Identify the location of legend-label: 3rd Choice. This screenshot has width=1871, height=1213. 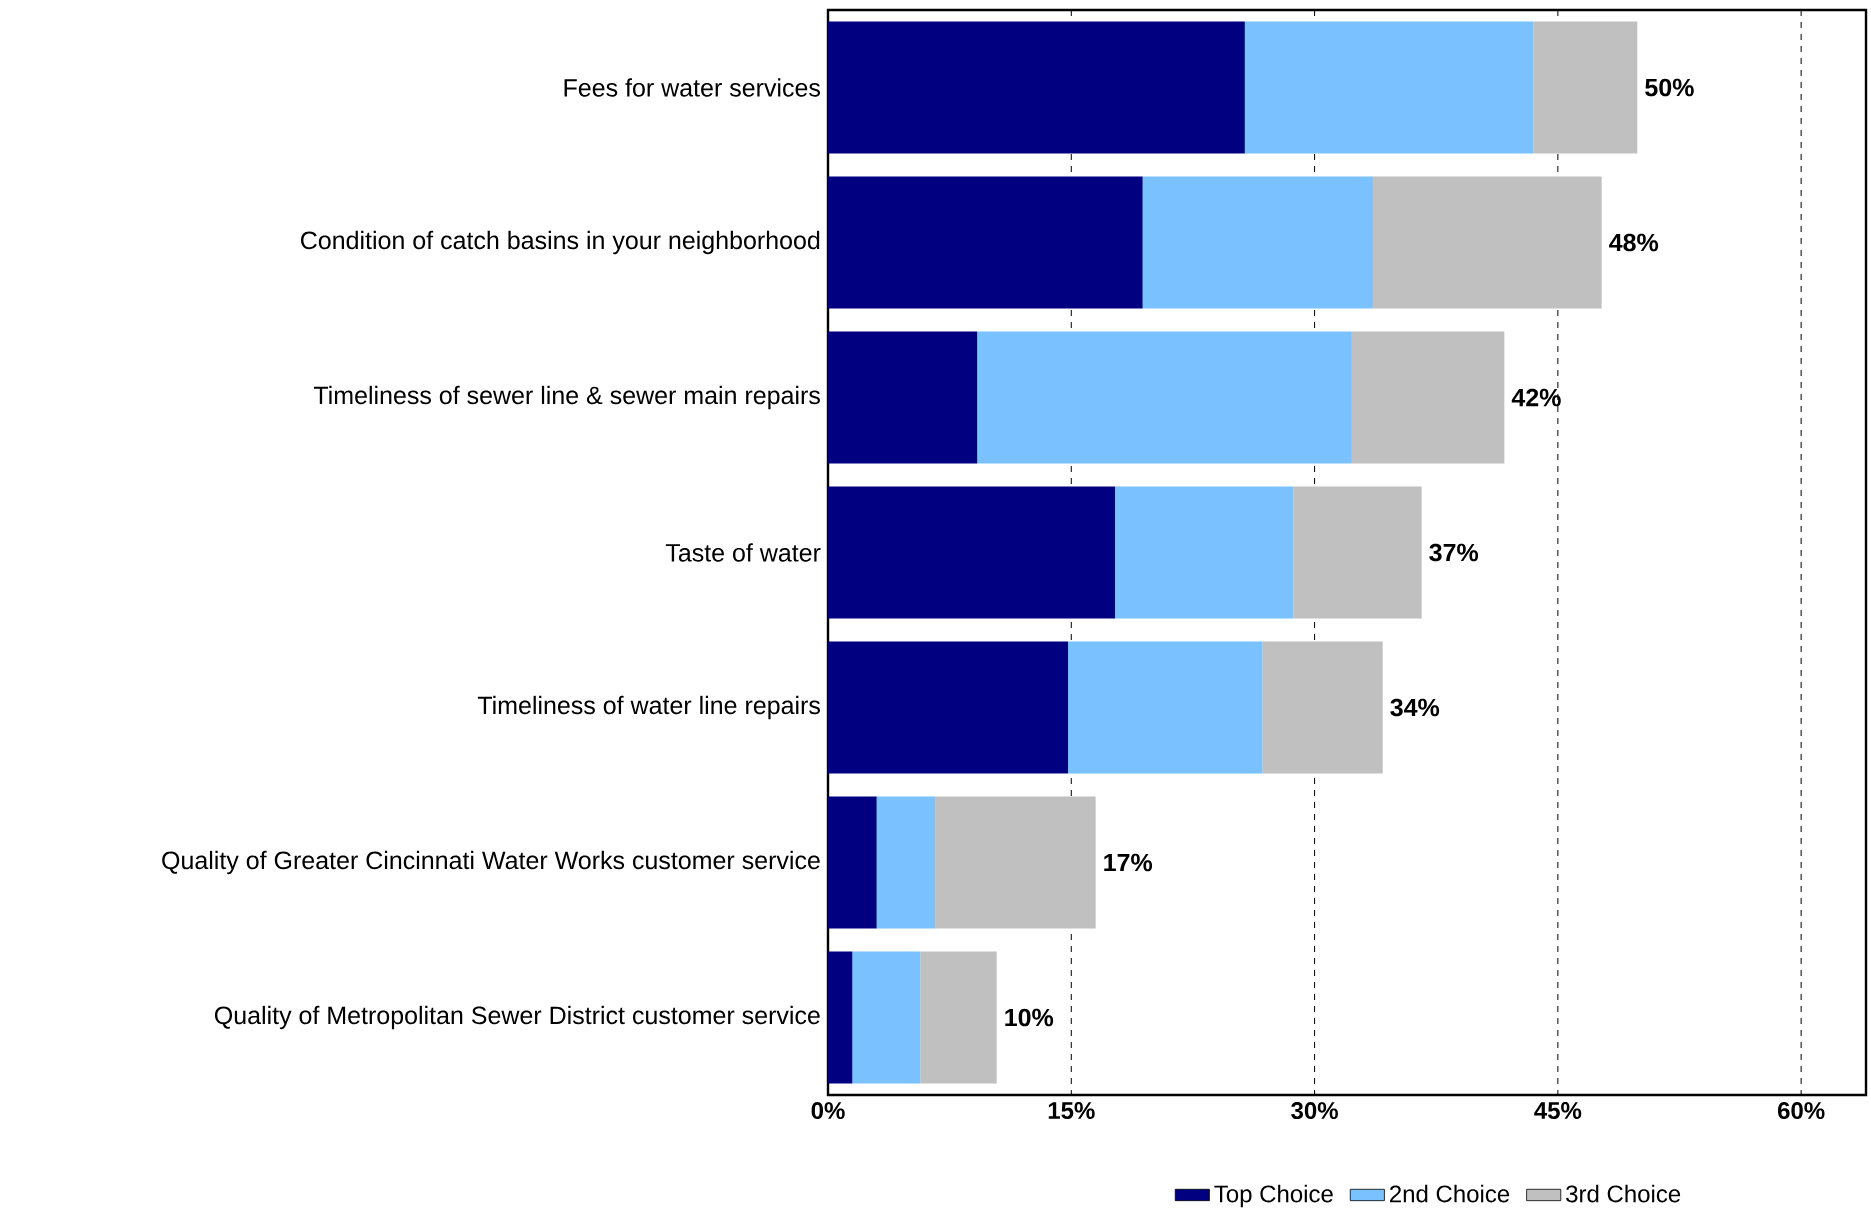
(1623, 1193).